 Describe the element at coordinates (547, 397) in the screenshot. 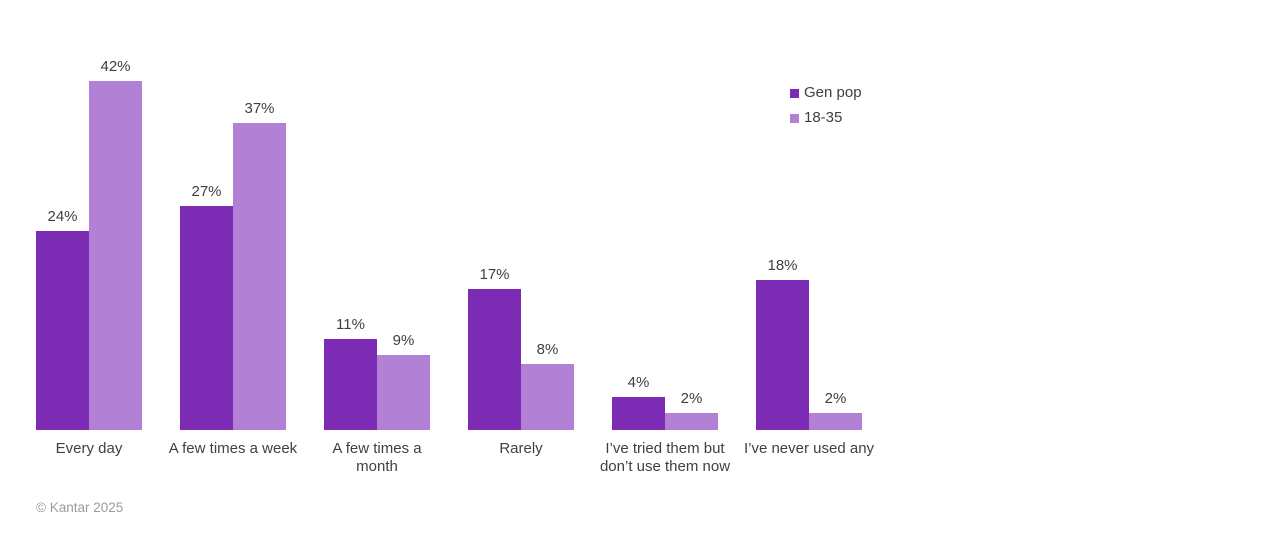

I see `bar-18-35-rarely` at that location.